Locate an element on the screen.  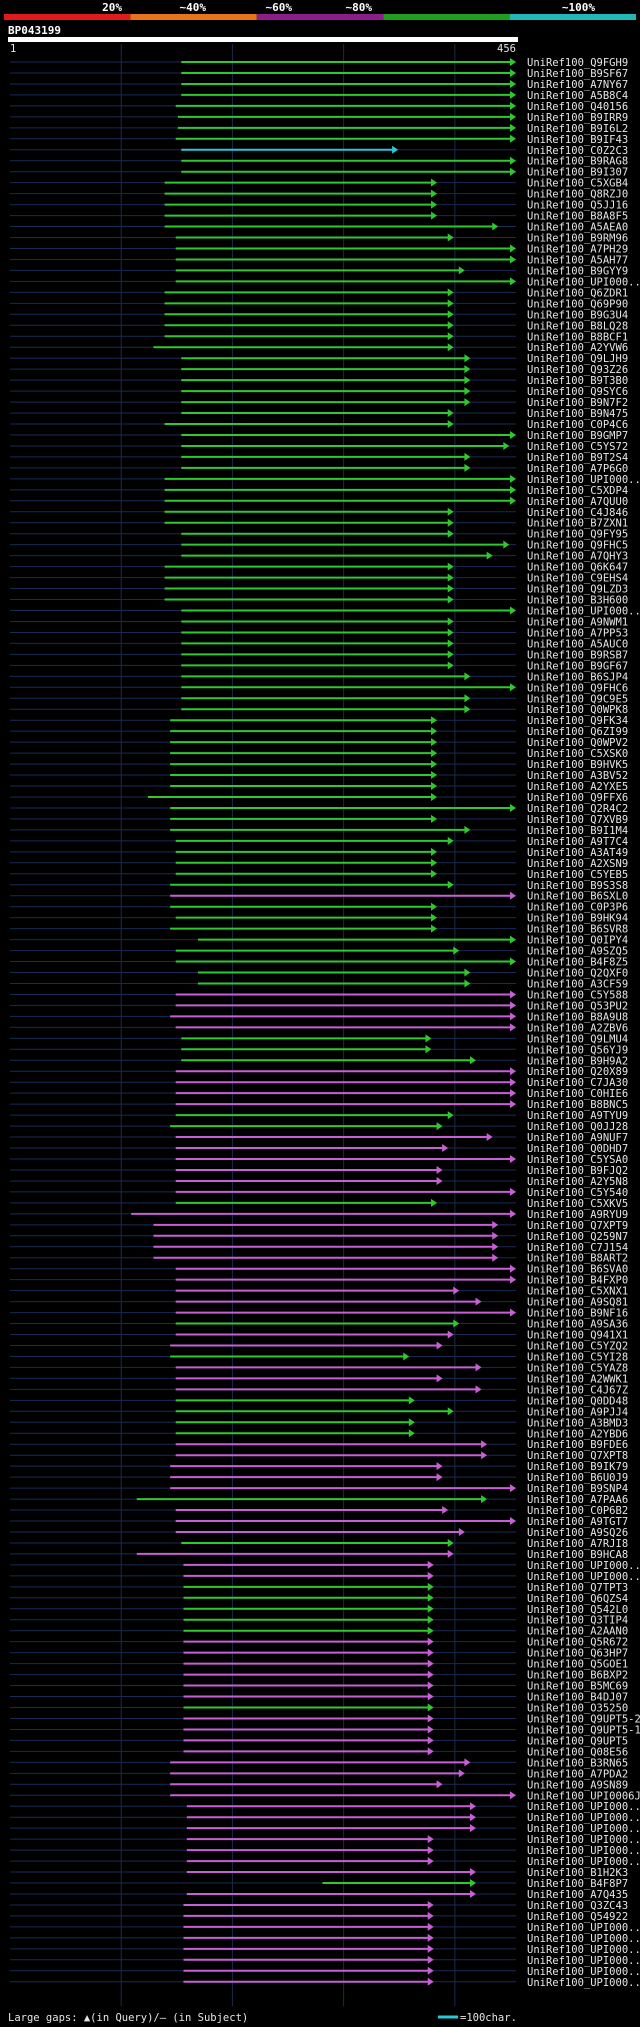
hit-row: UniRef100_B4DJ07 is located at coordinates (319, 1698).